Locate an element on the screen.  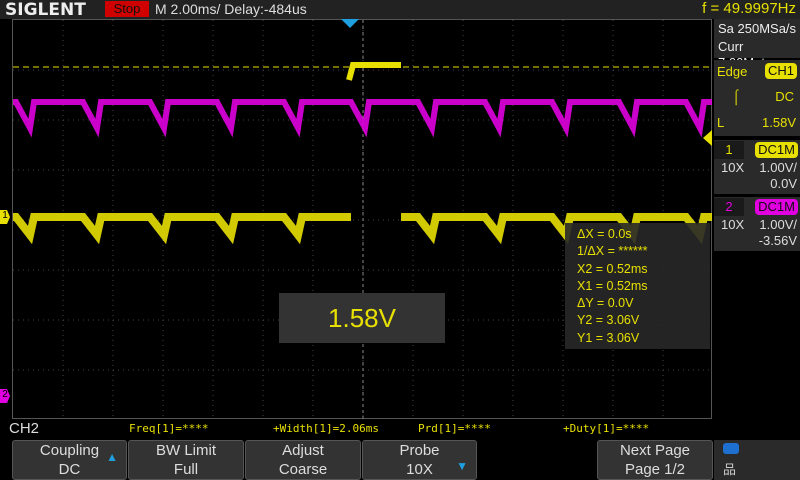
bw-limit-value: Full is located at coordinates (186, 469).